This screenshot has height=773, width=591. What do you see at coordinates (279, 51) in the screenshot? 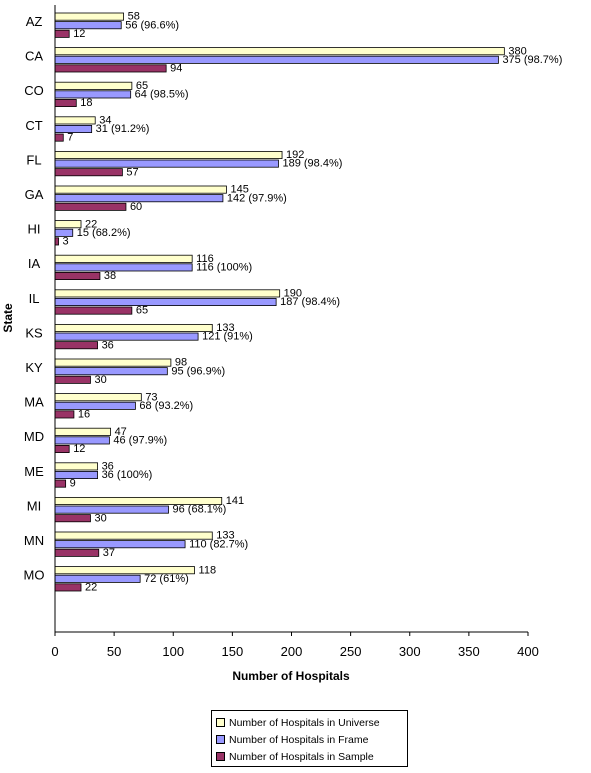
I see `bar-ca-s1` at bounding box center [279, 51].